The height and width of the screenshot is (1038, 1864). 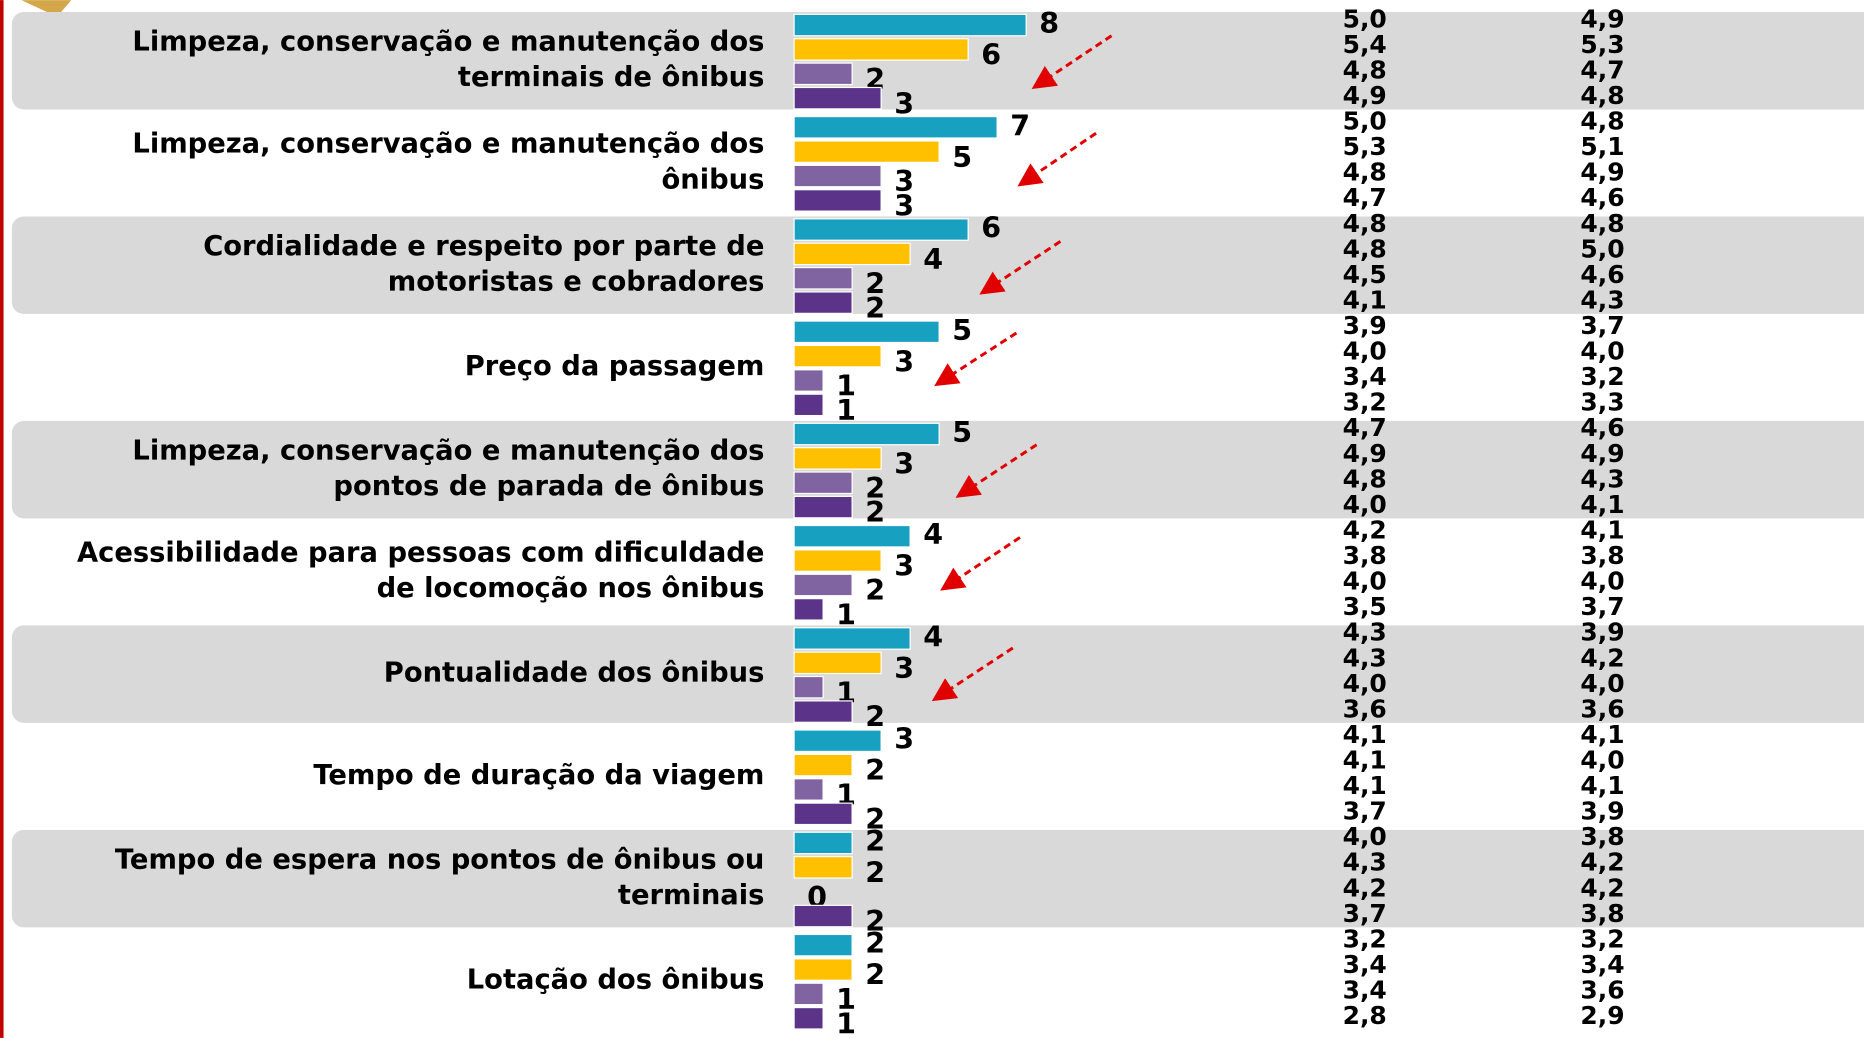 What do you see at coordinates (1365, 913) in the screenshot?
I see `side-value: 3,7` at bounding box center [1365, 913].